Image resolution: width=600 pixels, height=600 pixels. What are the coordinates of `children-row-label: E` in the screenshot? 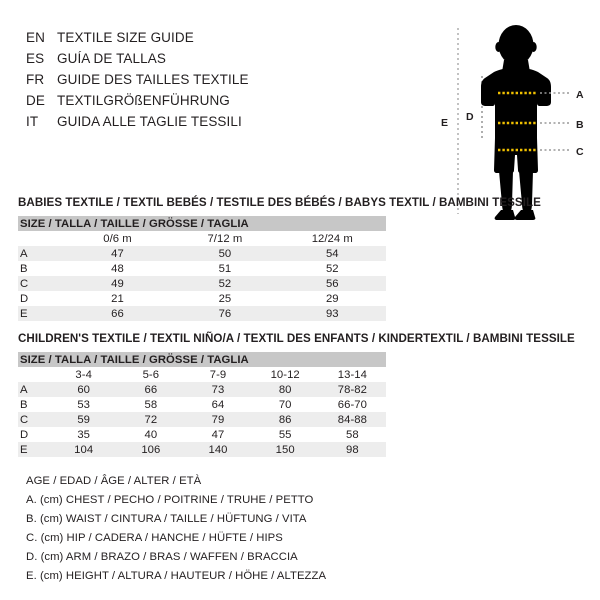 It's located at (34, 449).